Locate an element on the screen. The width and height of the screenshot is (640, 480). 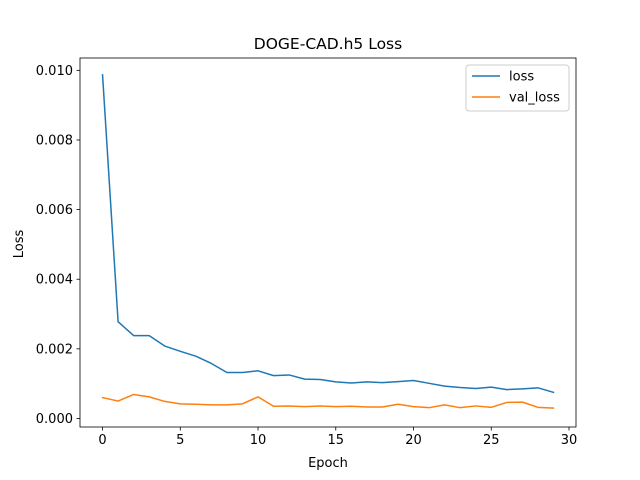
legend-label-val-loss: val_loss is located at coordinates (534, 98).